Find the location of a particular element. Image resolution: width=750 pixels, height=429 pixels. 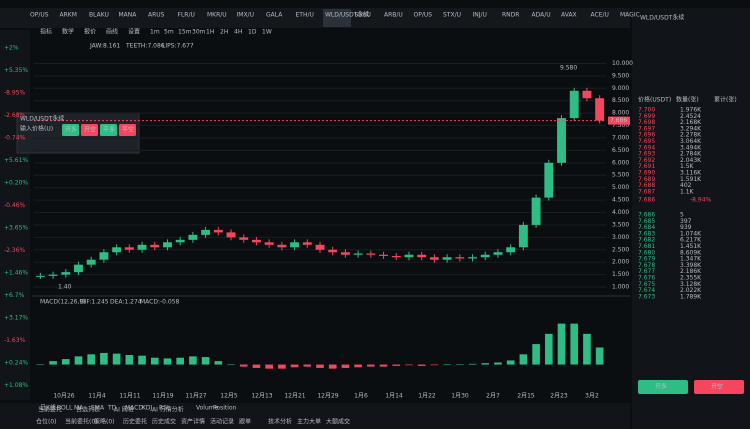

bottom-tab: AI 行情分析 is located at coordinates (168, 410).